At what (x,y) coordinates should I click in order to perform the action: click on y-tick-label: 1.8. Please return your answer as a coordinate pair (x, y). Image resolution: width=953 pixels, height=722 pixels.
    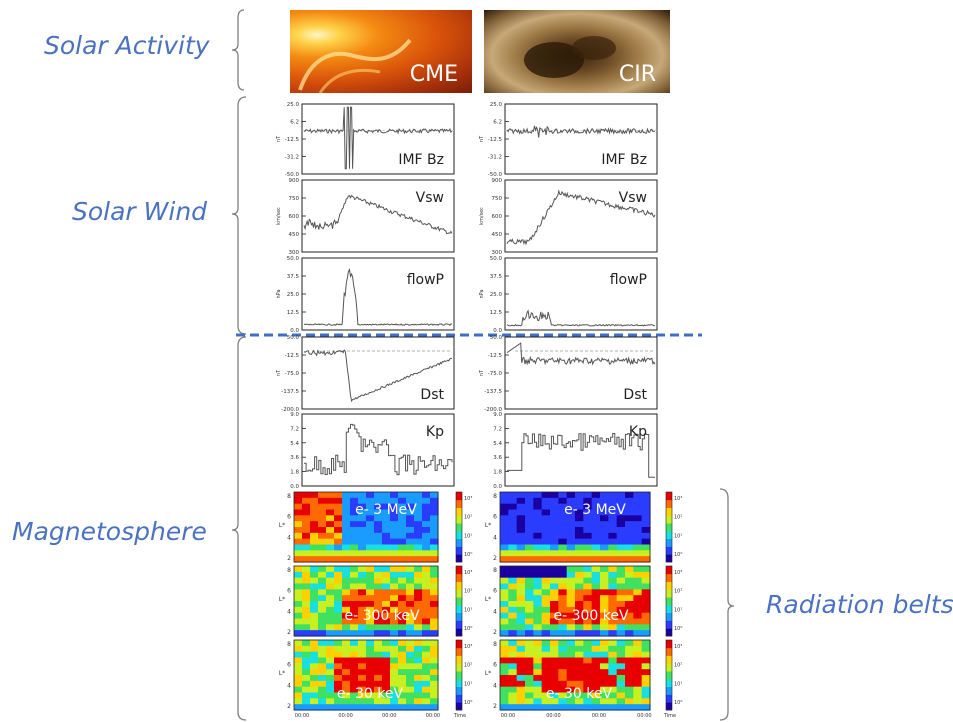
    Looking at the image, I should click on (294, 473).